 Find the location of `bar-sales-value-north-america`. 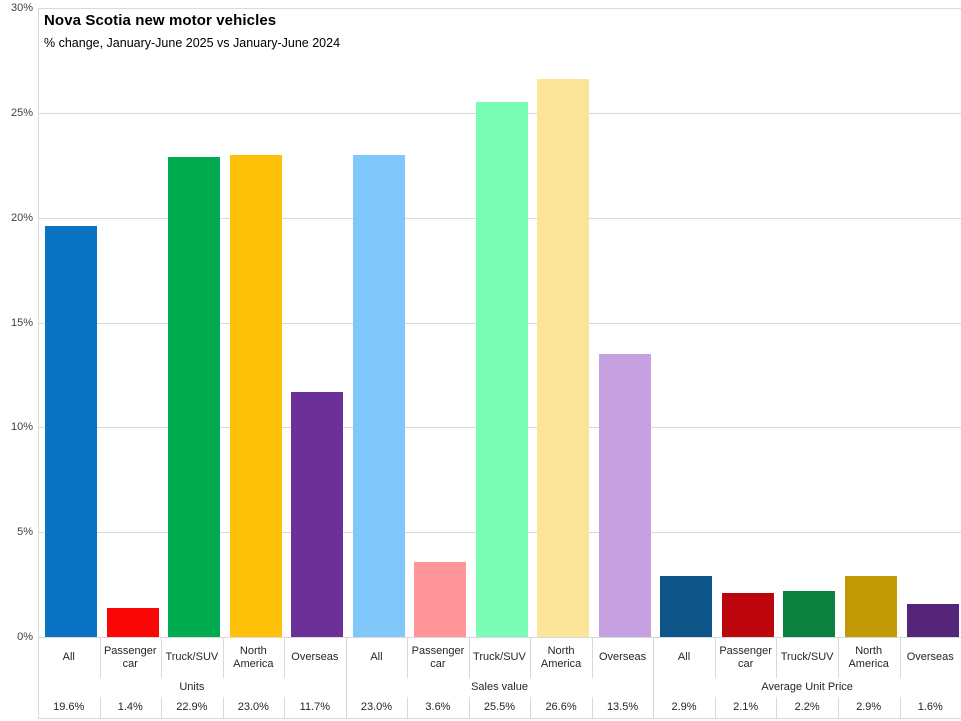

bar-sales-value-north-america is located at coordinates (563, 358).